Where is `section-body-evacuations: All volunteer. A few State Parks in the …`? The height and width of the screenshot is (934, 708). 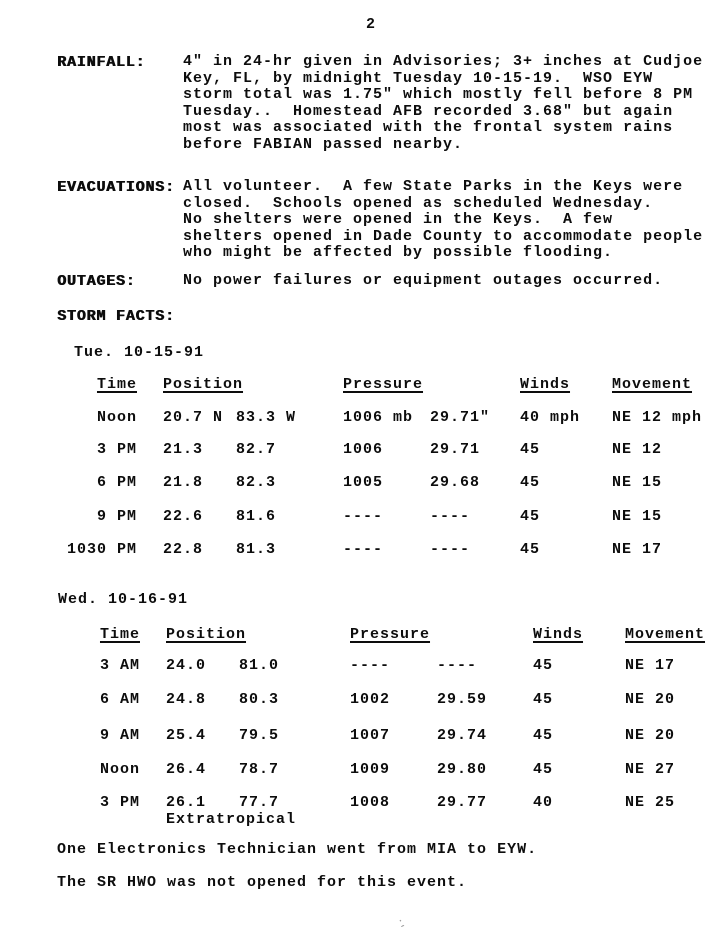
section-body-evacuations: All volunteer. A few State Parks in the … is located at coordinates (443, 220).